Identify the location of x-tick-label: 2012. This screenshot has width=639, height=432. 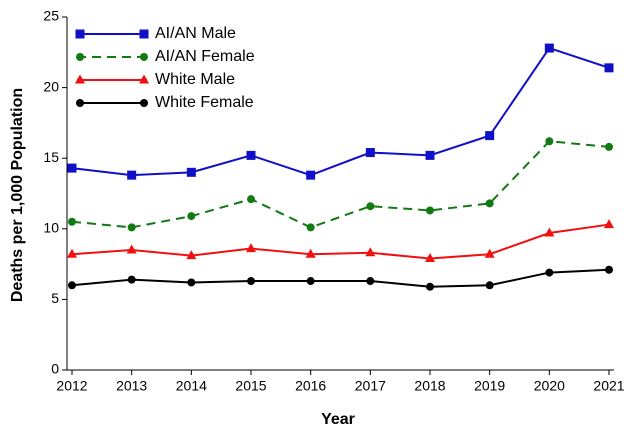
(71, 386).